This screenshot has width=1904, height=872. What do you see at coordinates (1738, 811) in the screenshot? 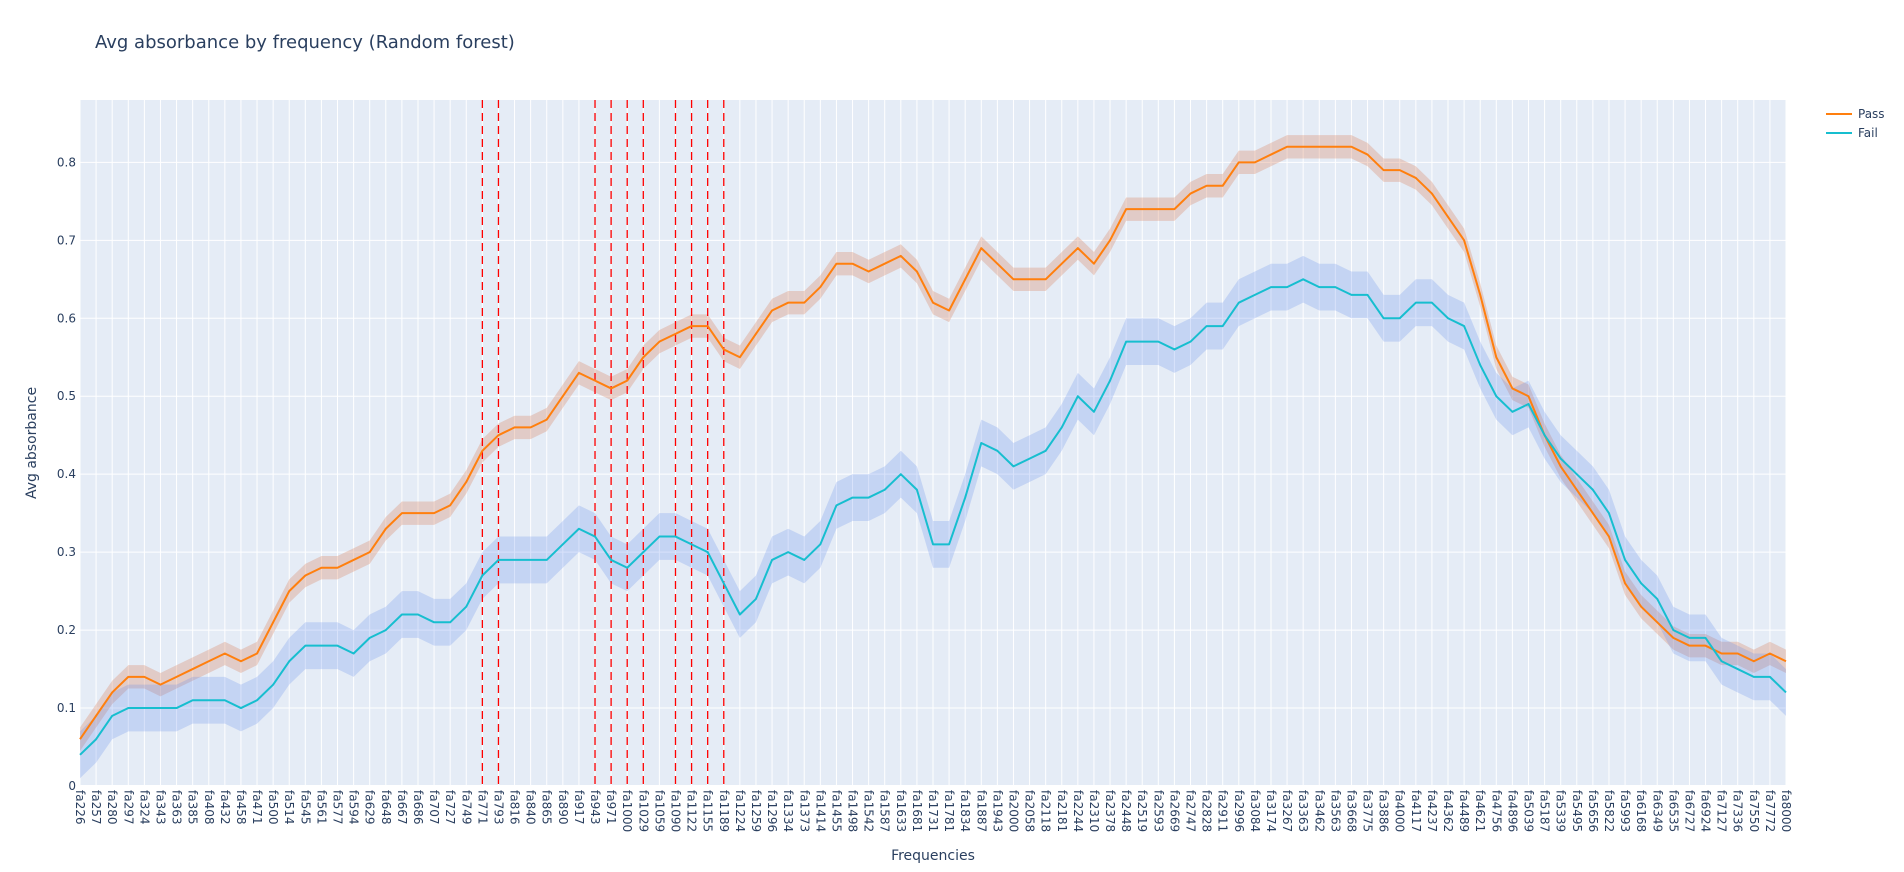
I see `x-tick-label: fa7336` at bounding box center [1738, 811].